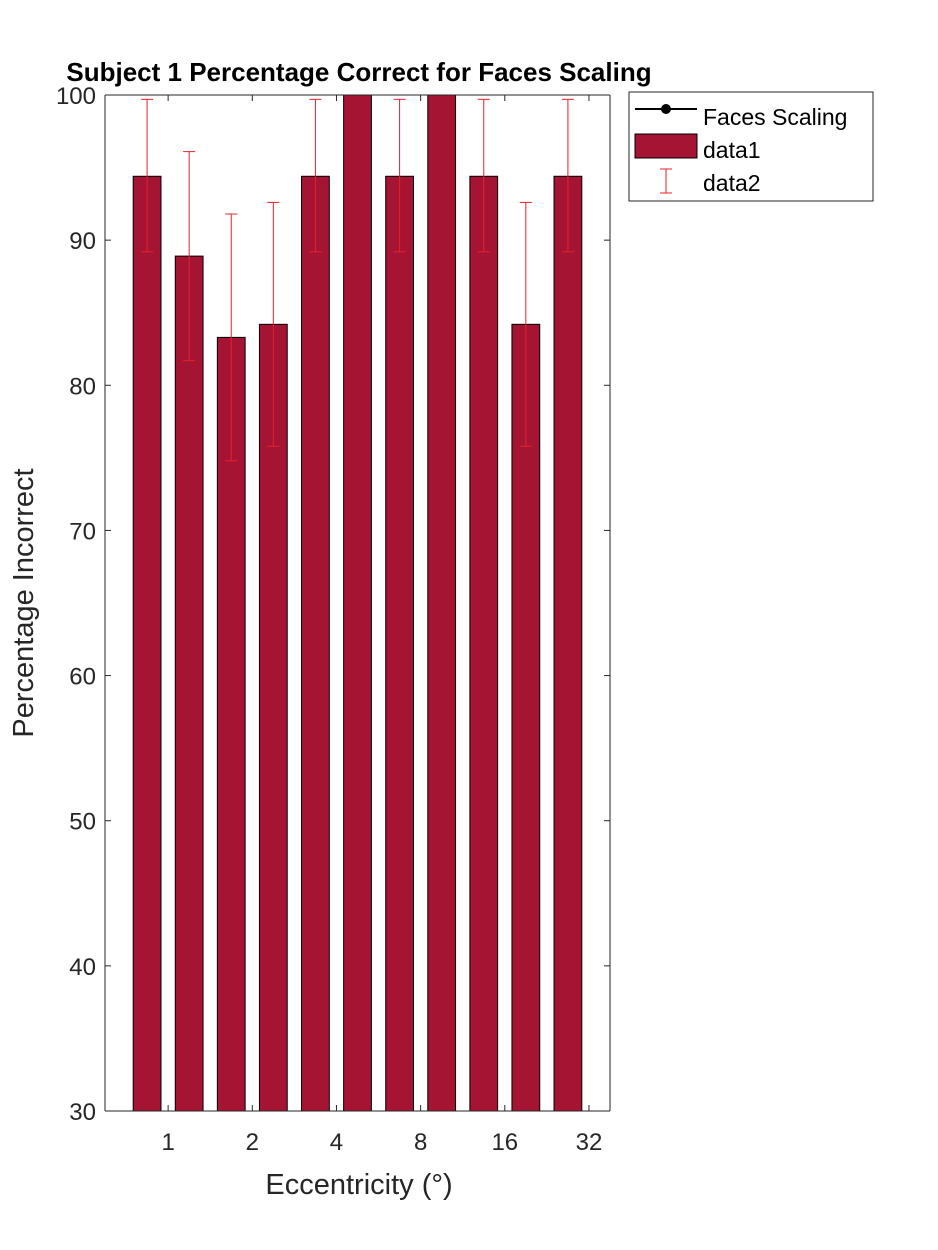 This screenshot has height=1250, width=938. What do you see at coordinates (420, 1142) in the screenshot?
I see `x-tick-label: 8` at bounding box center [420, 1142].